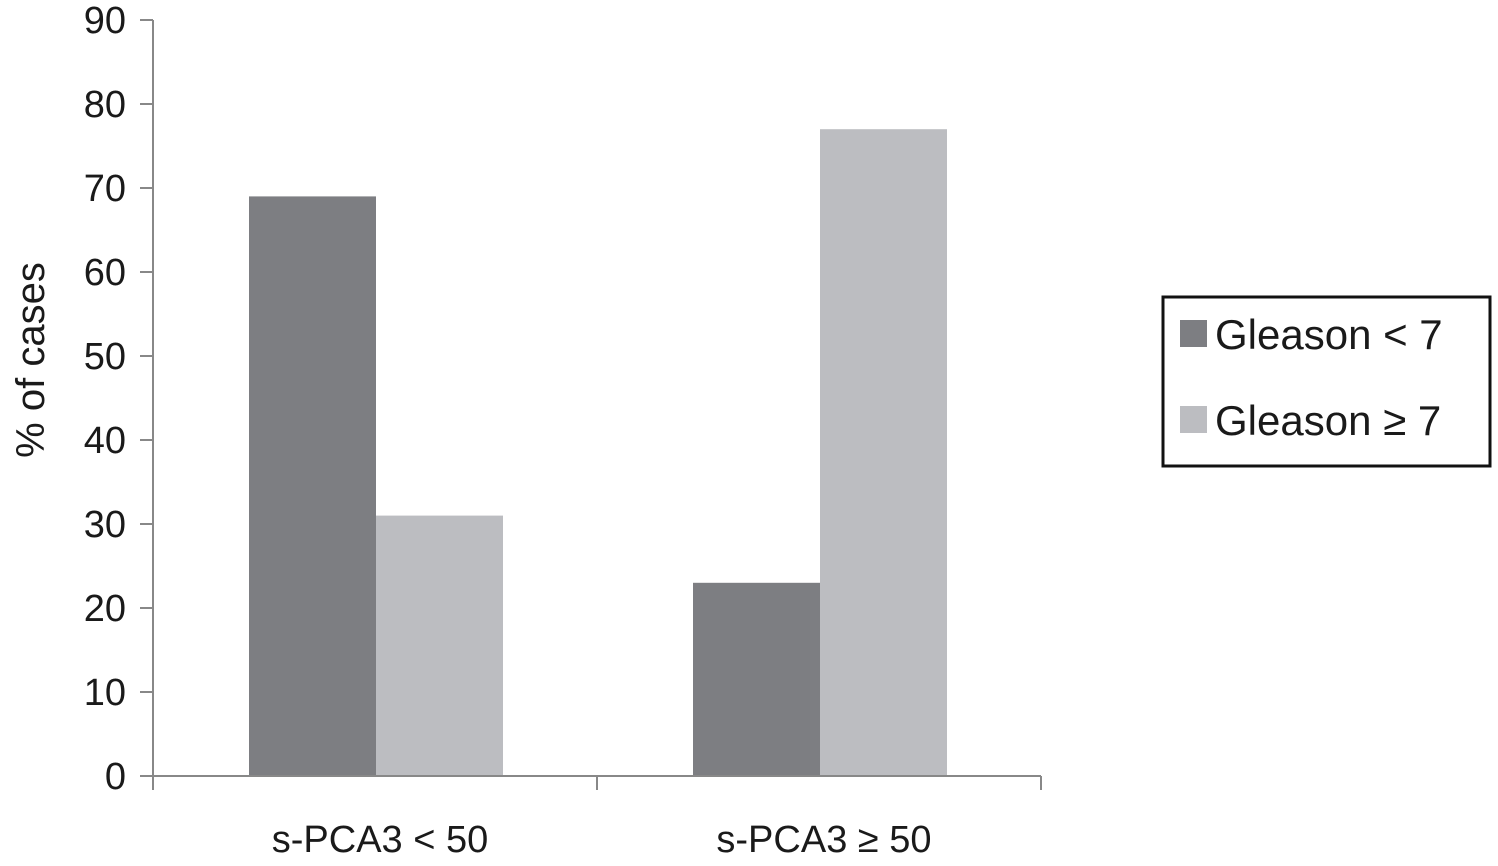 The height and width of the screenshot is (866, 1498). What do you see at coordinates (105, 357) in the screenshot?
I see `y-tick-label-50: 50` at bounding box center [105, 357].